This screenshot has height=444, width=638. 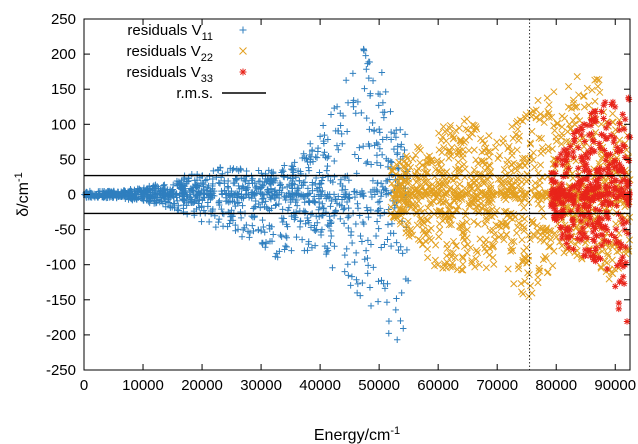 I want to click on x-axis-label-exponent: -1, so click(x=395, y=431).